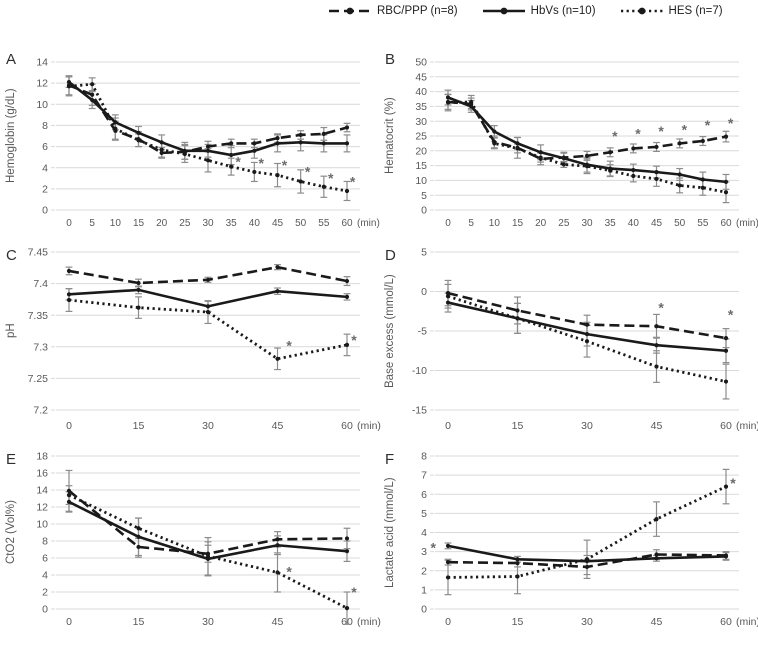  I want to click on panel-b-letter: B, so click(390, 59).